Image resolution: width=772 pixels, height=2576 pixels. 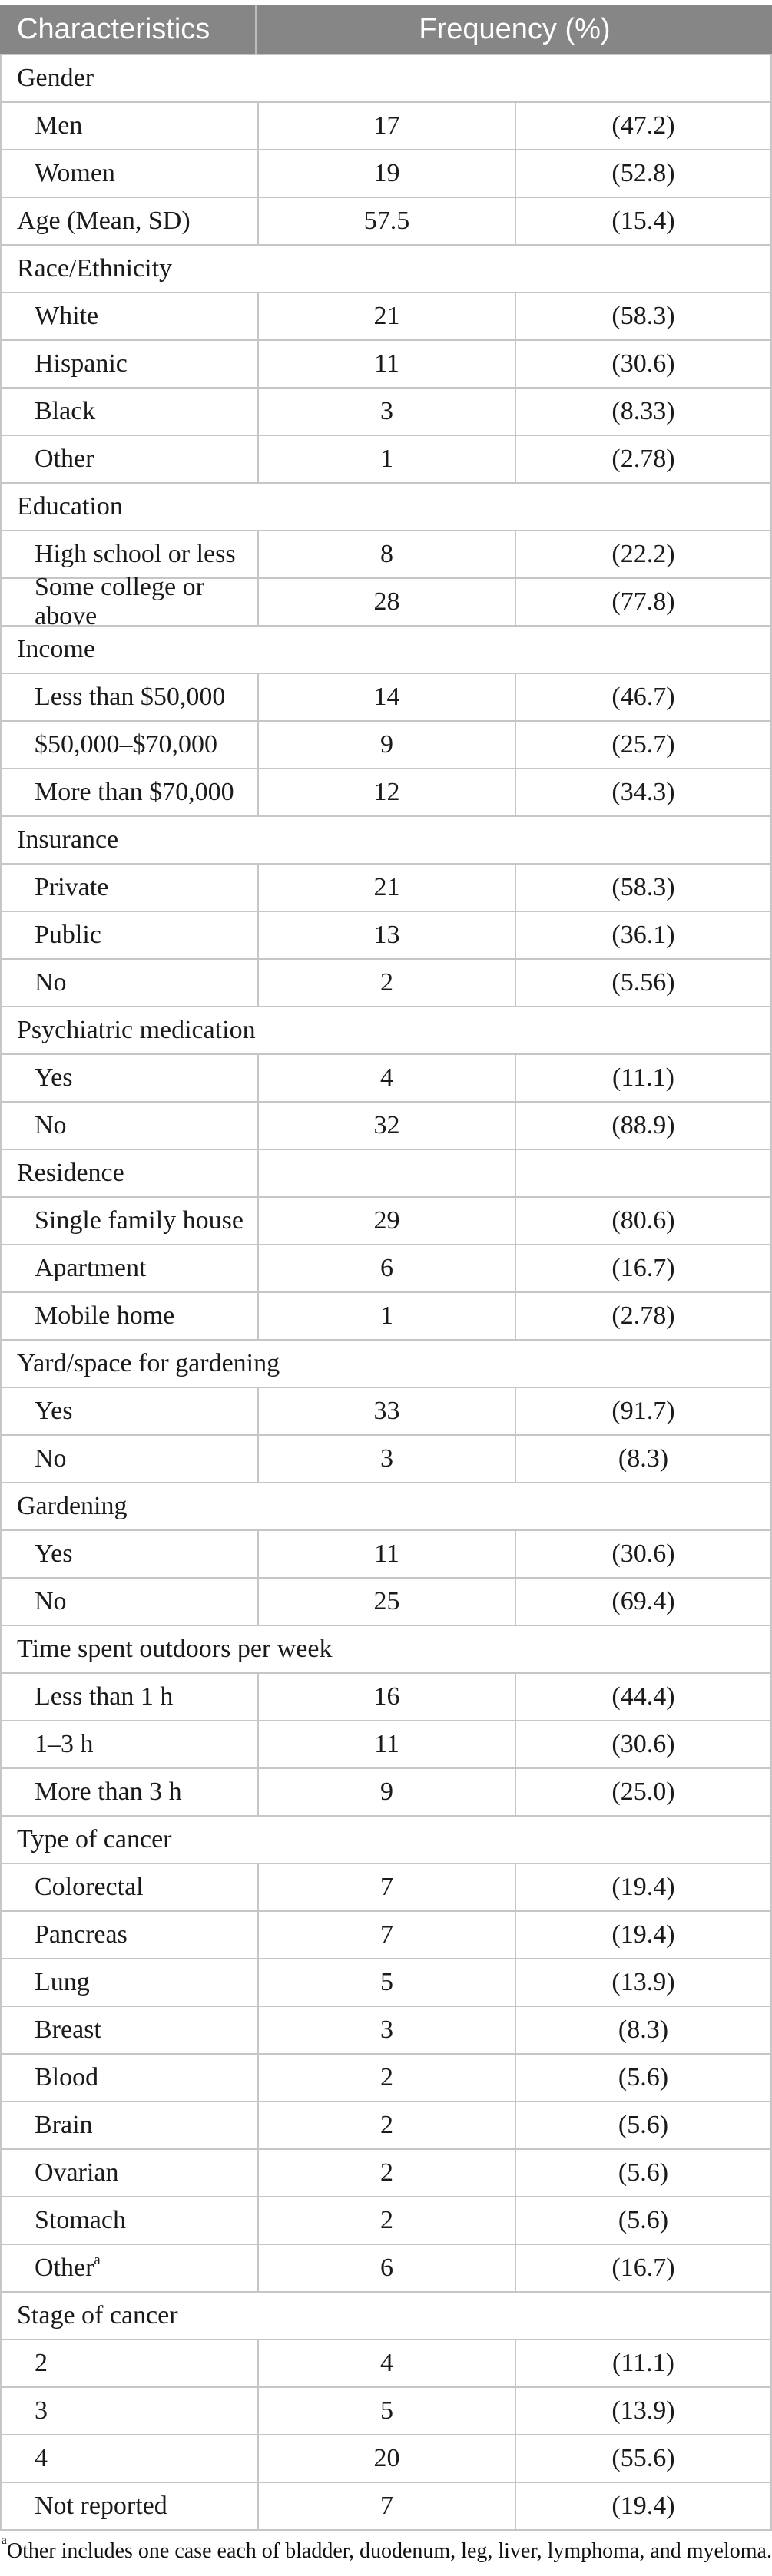 I want to click on frequency-value: 14, so click(x=386, y=697).